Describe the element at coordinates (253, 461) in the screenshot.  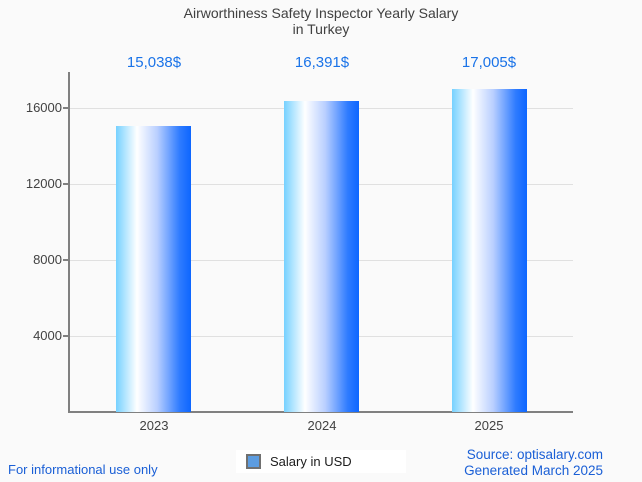
I see `legend-square-icon` at that location.